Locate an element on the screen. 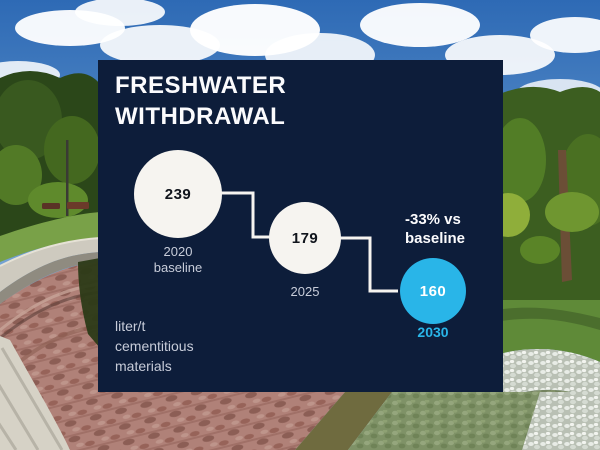 Image resolution: width=600 pixels, height=450 pixels. title-line-2: WITHDRAWAL is located at coordinates (200, 116).